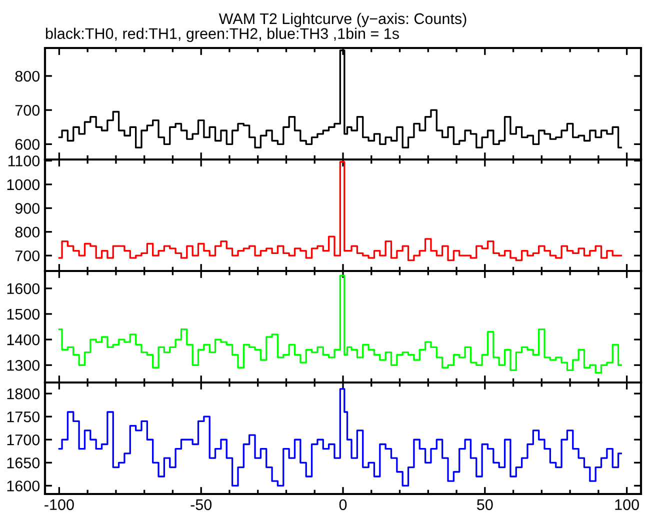  What do you see at coordinates (23, 394) in the screenshot?
I see `y-tick-label: 1800` at bounding box center [23, 394].